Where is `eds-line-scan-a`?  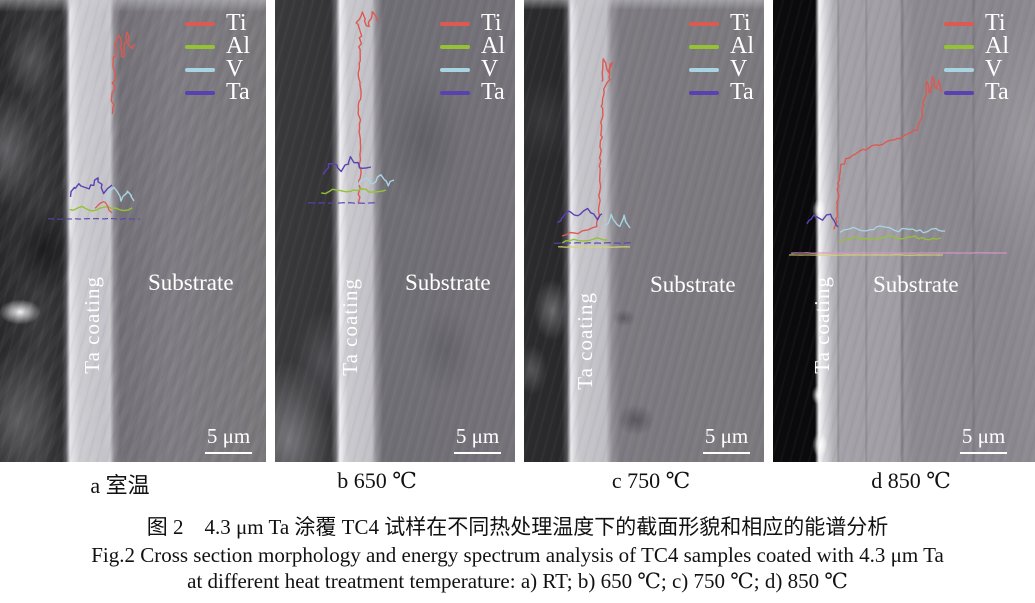 eds-line-scan-a is located at coordinates (94, 125).